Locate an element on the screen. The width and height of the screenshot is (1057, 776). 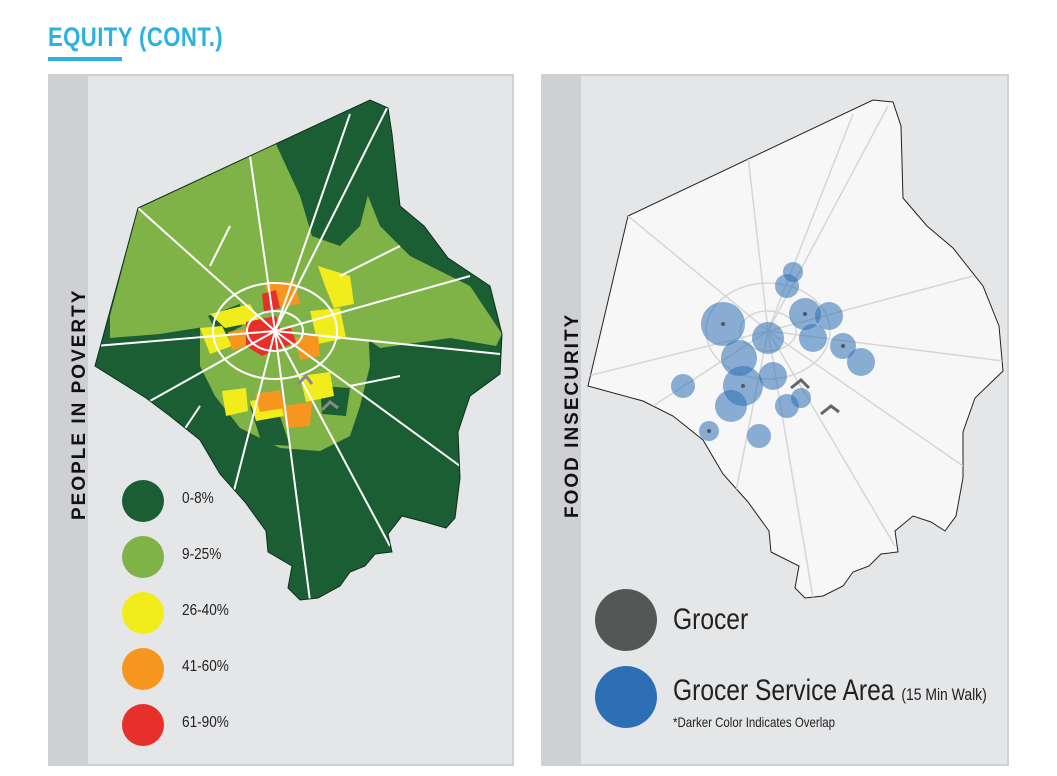
zone-yellow-c is located at coordinates (216, 340).